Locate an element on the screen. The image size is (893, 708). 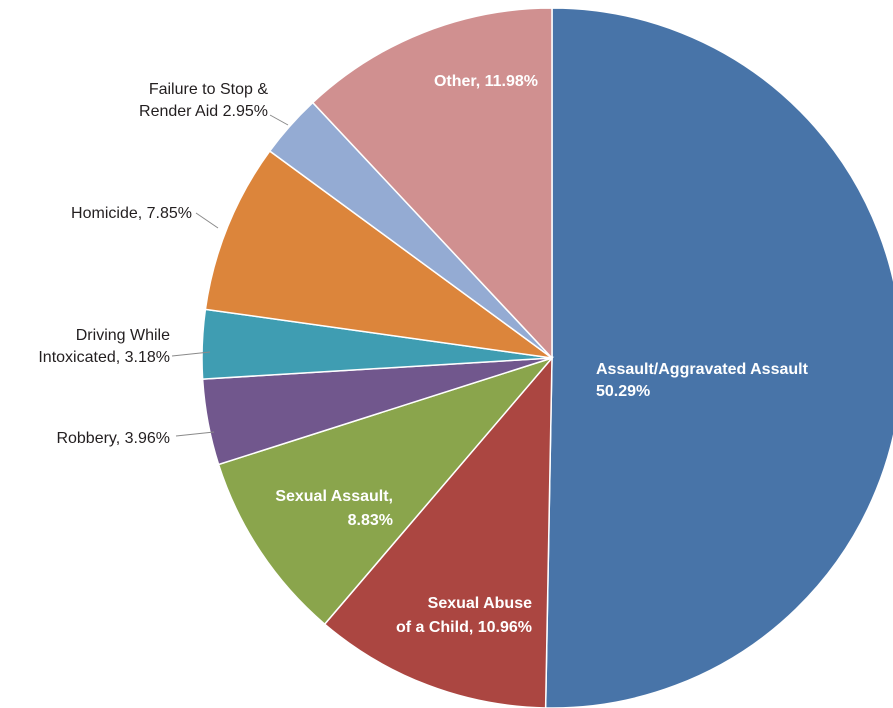
slice-label-line: Robbery, 3.96% is located at coordinates (113, 438).